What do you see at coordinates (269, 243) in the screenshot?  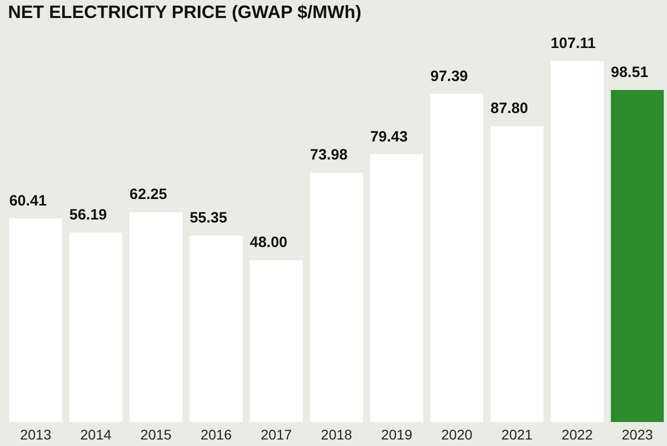 I see `data-label: 48.00` at bounding box center [269, 243].